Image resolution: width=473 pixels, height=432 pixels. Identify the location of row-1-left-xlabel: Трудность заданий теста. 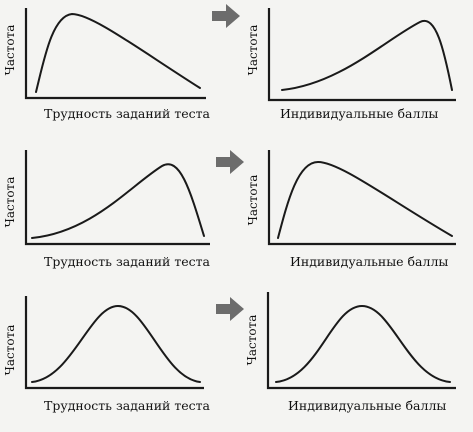
(127, 113).